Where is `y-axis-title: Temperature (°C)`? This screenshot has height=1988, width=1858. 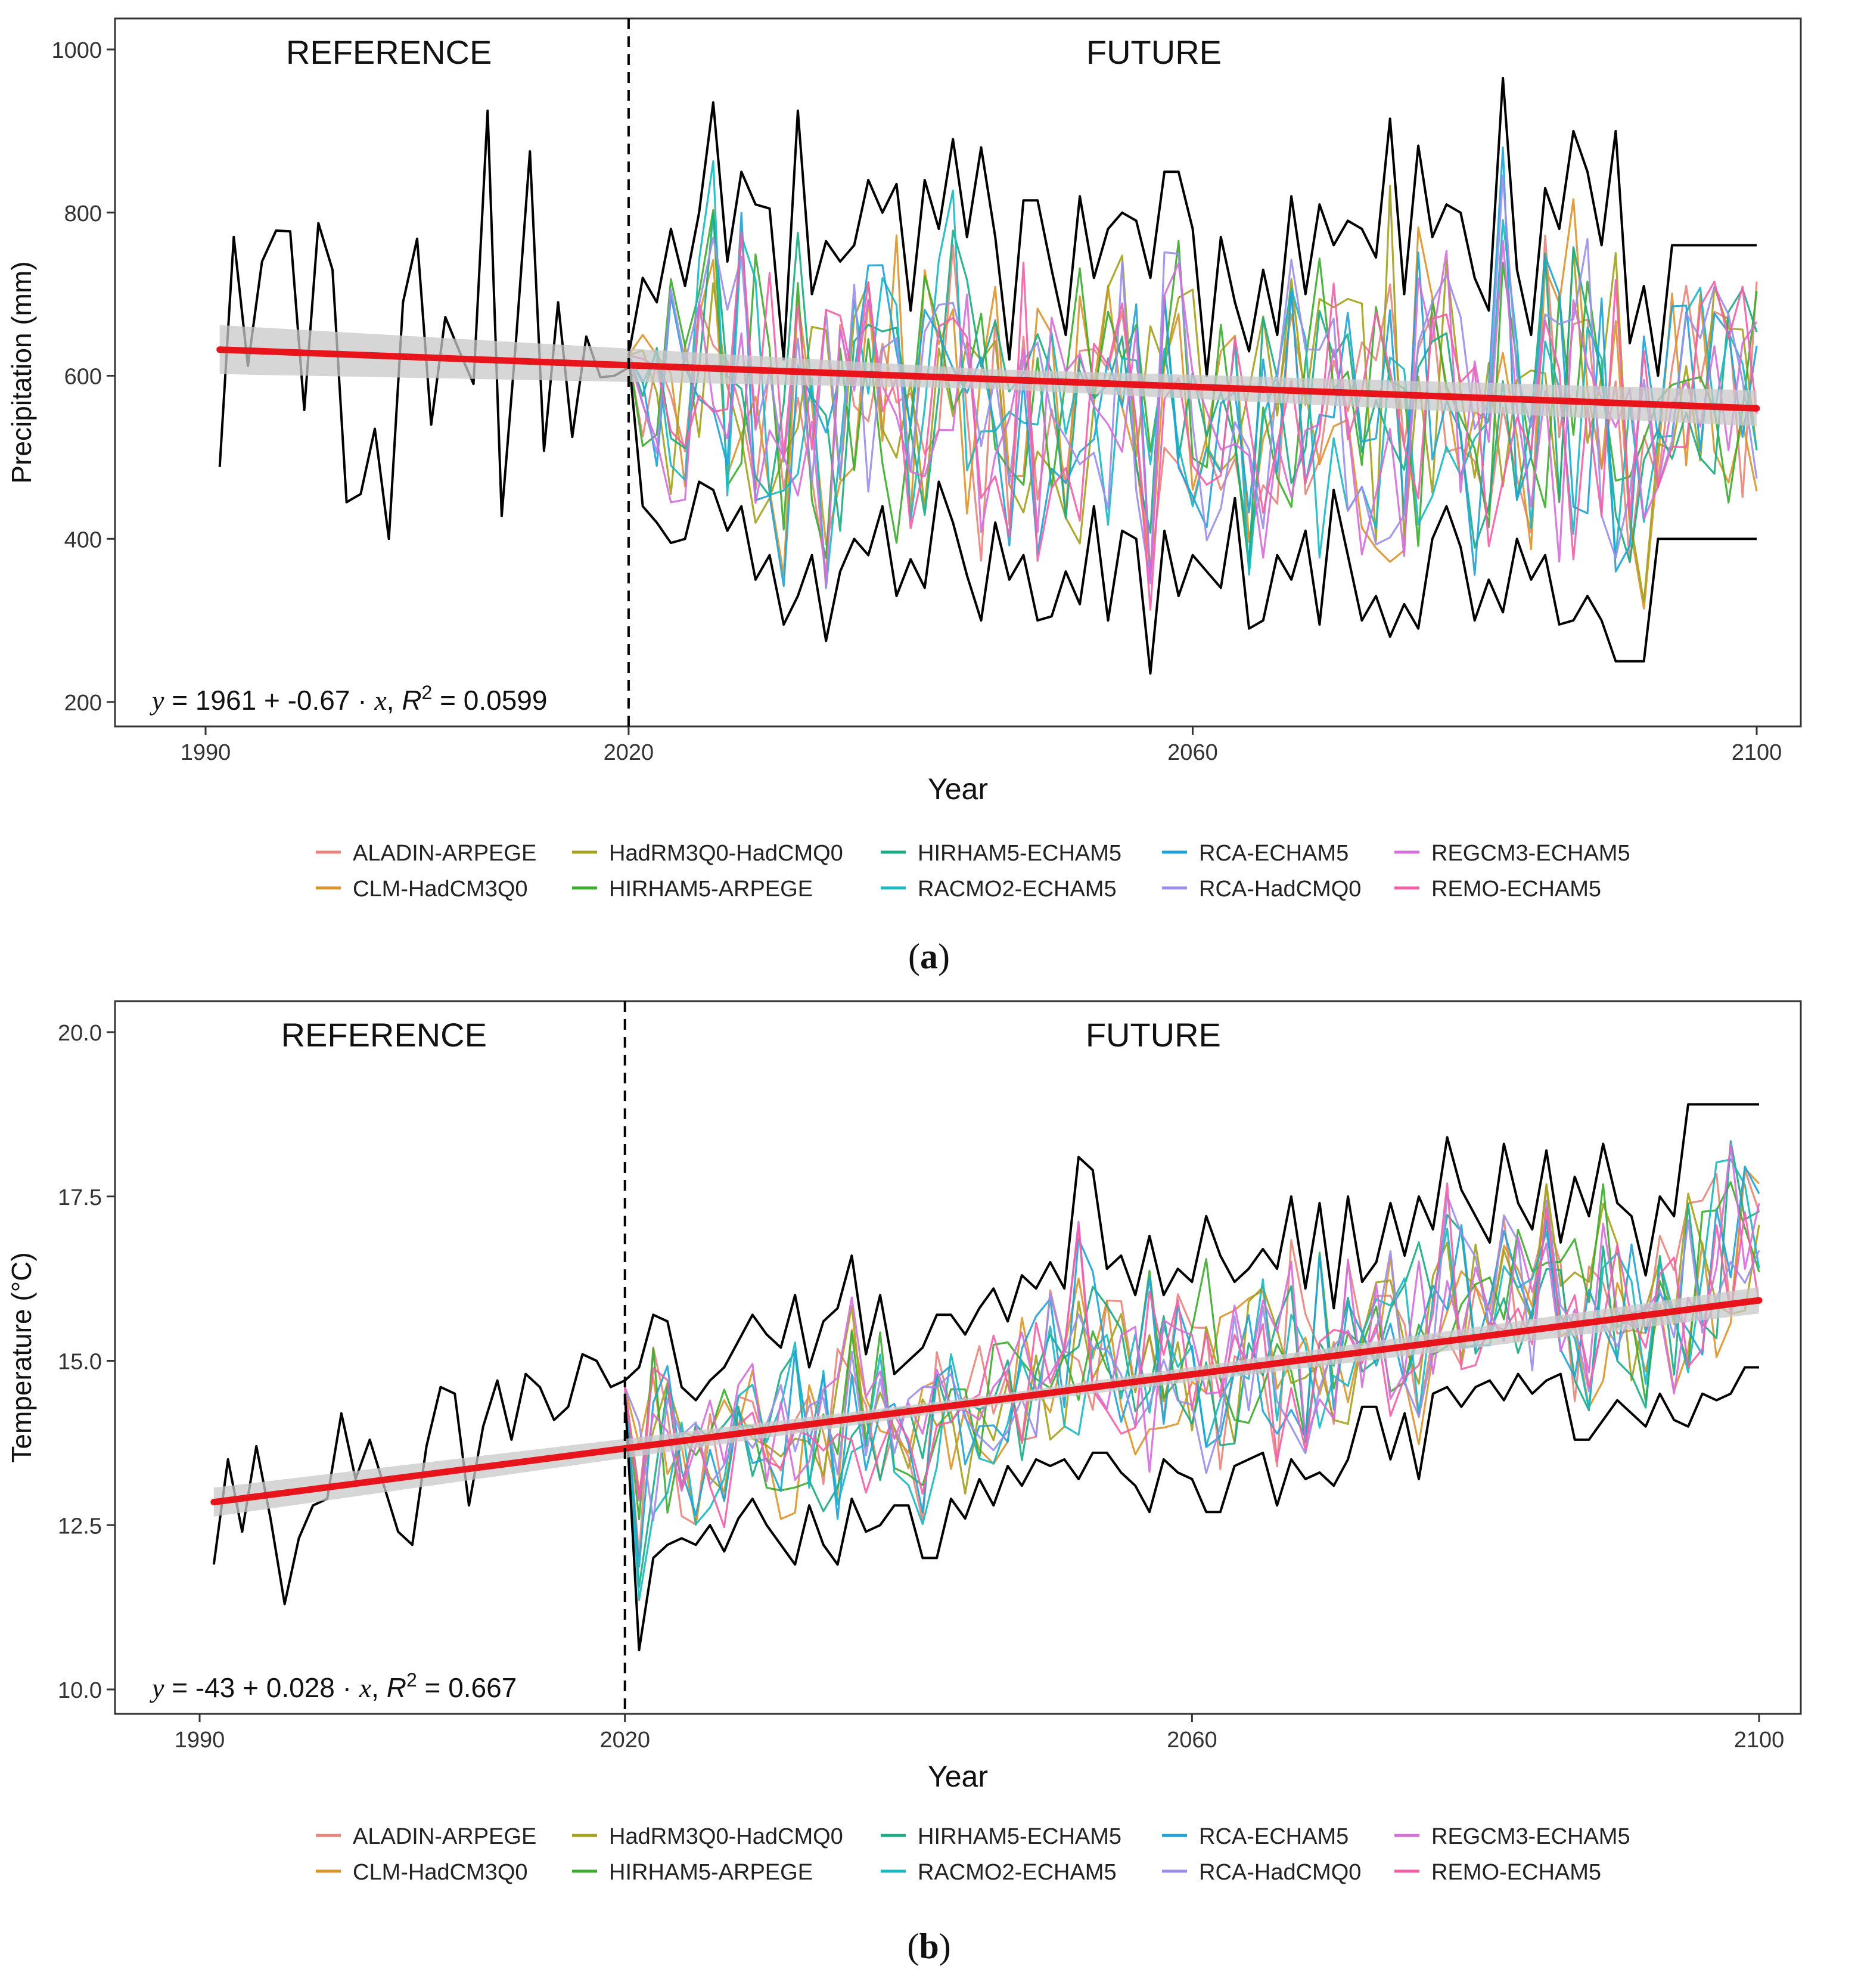 y-axis-title: Temperature (°C) is located at coordinates (21, 1357).